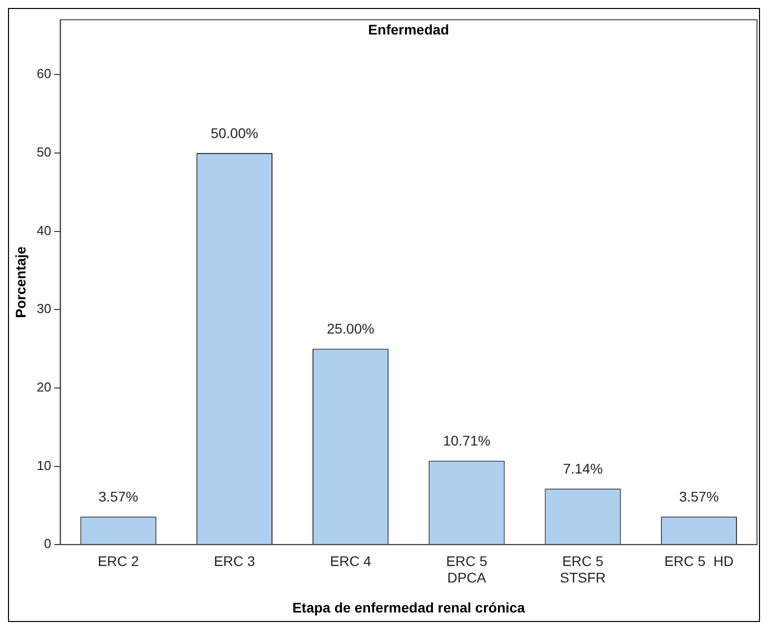 The image size is (769, 626). Describe the element at coordinates (44, 230) in the screenshot. I see `y-tick-label: 40` at that location.